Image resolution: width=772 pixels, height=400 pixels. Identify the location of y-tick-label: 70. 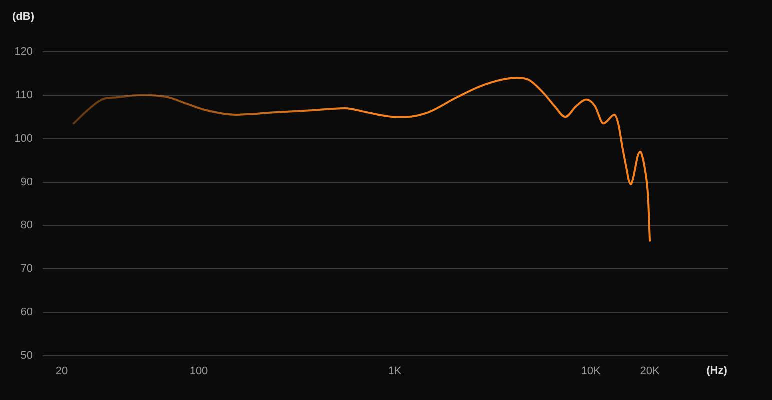
(26, 269).